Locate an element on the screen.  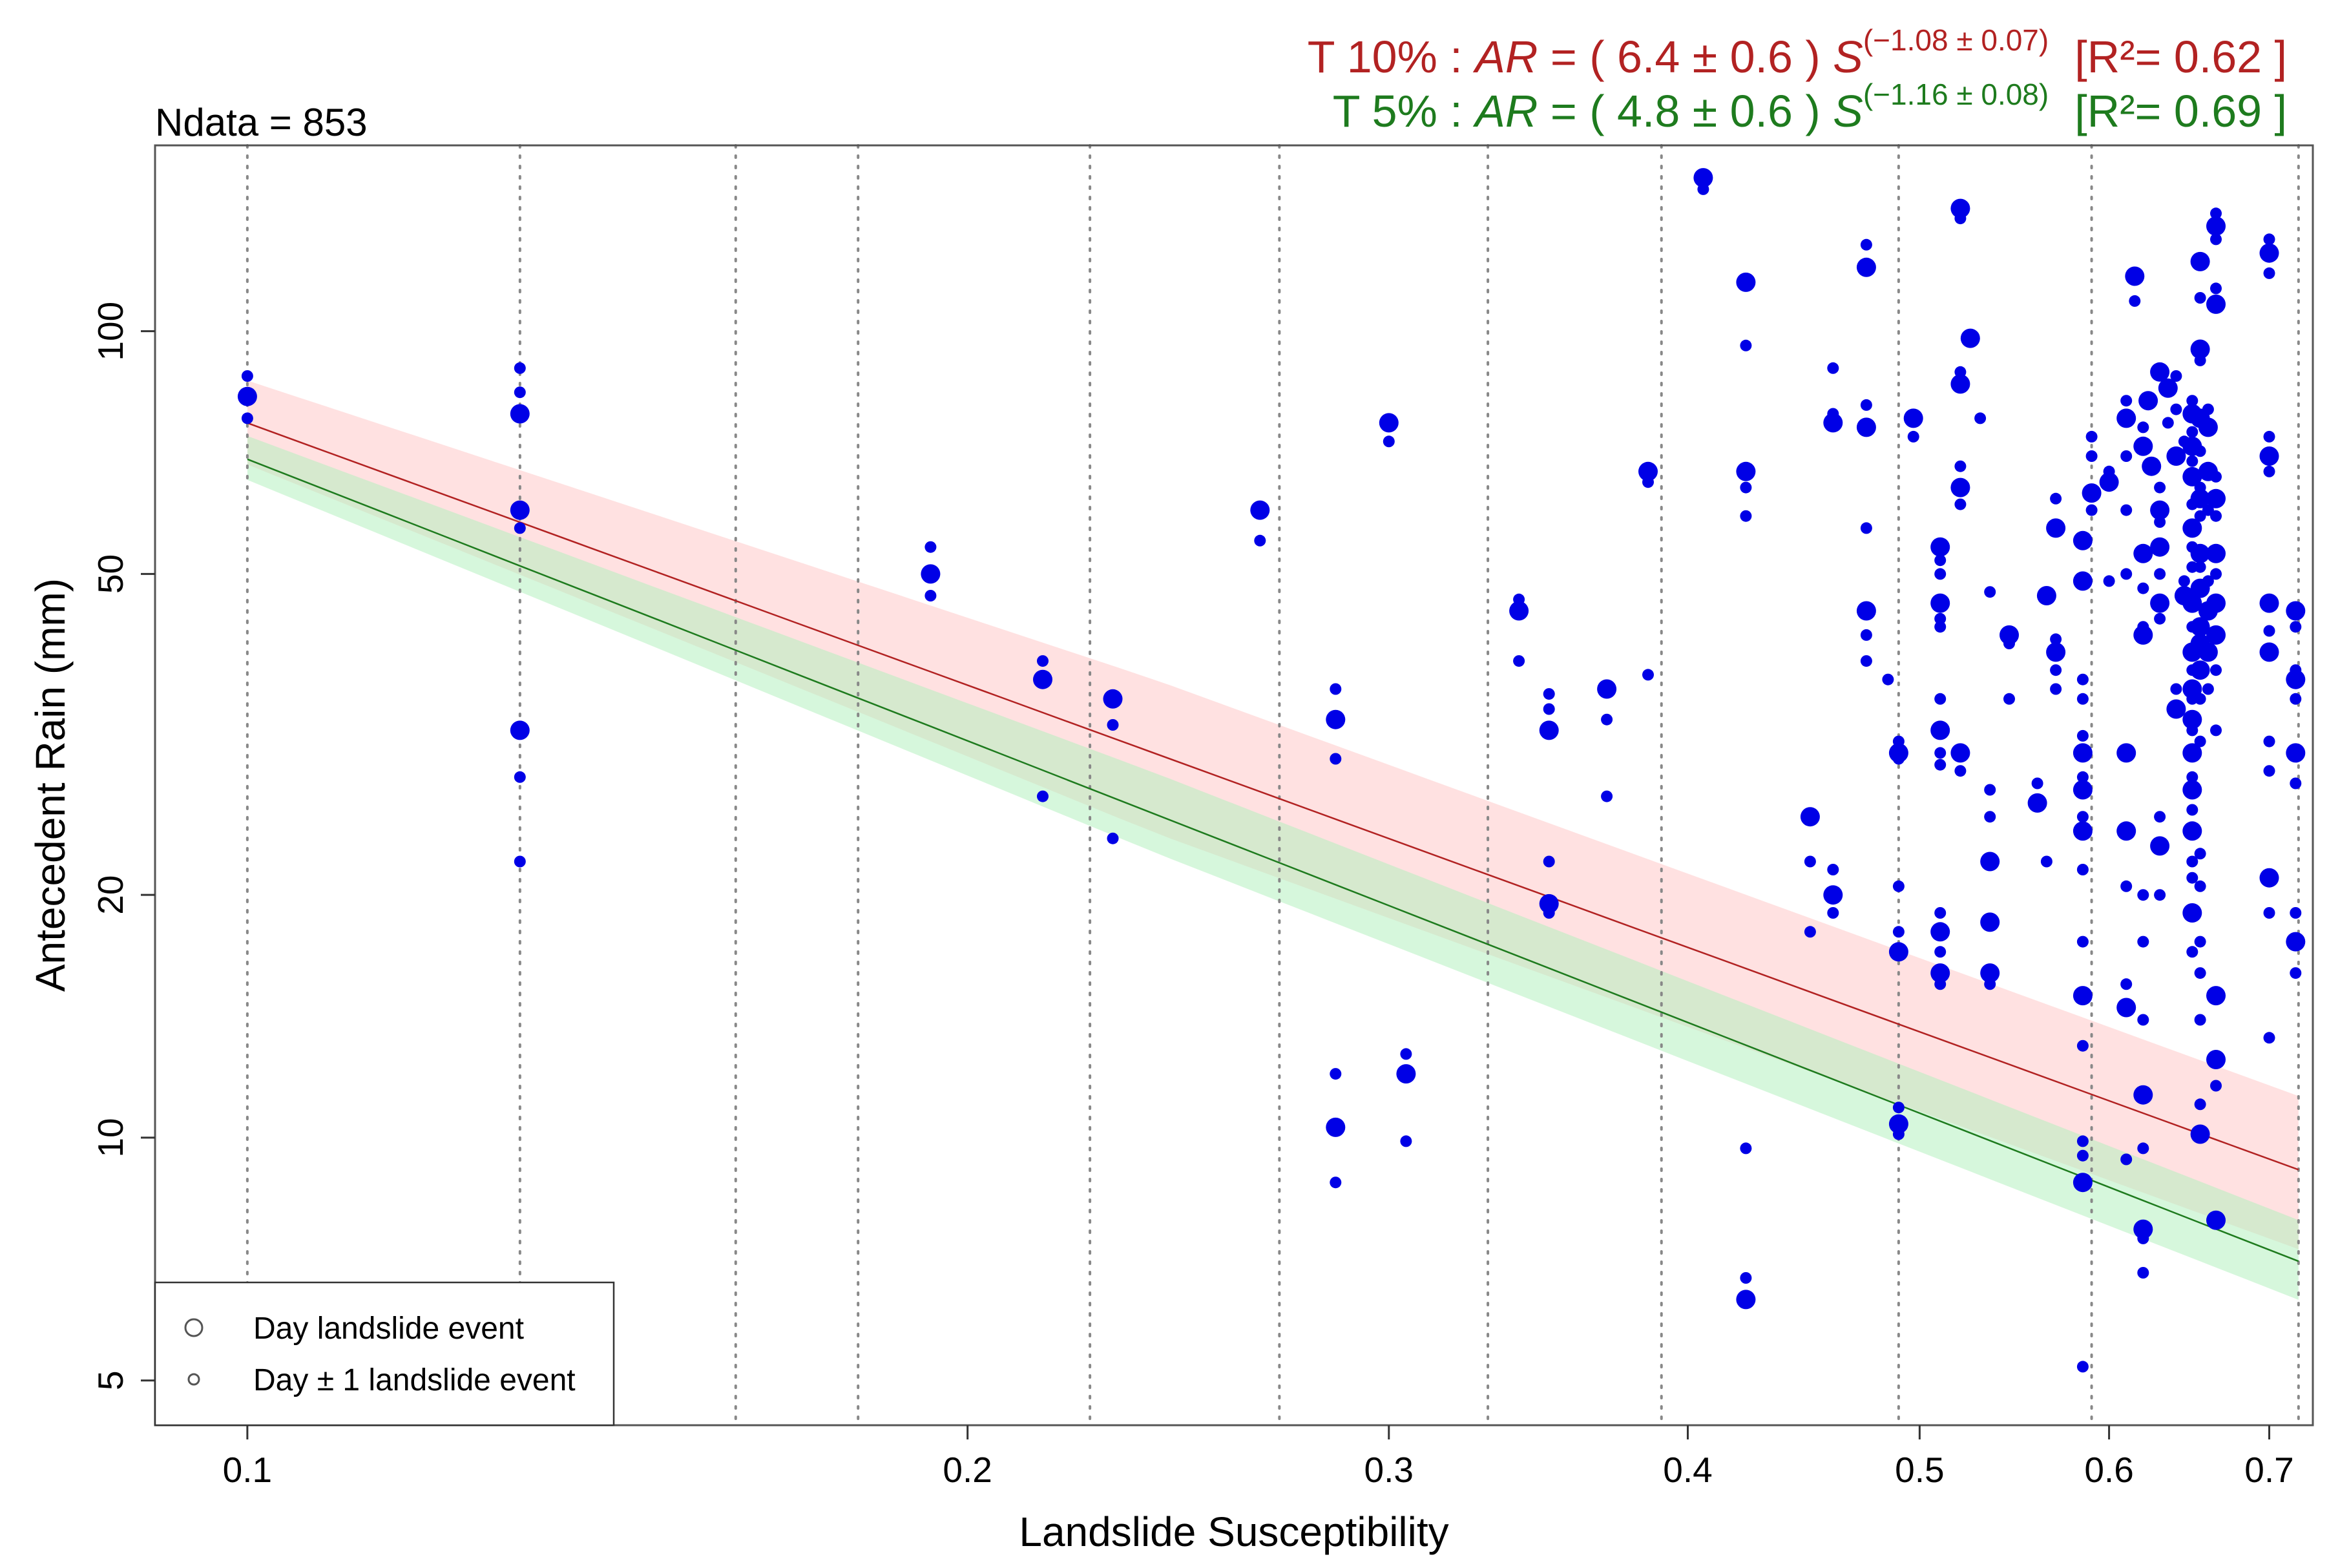
legend-label-day: Day landslide event is located at coordinates (388, 1329).